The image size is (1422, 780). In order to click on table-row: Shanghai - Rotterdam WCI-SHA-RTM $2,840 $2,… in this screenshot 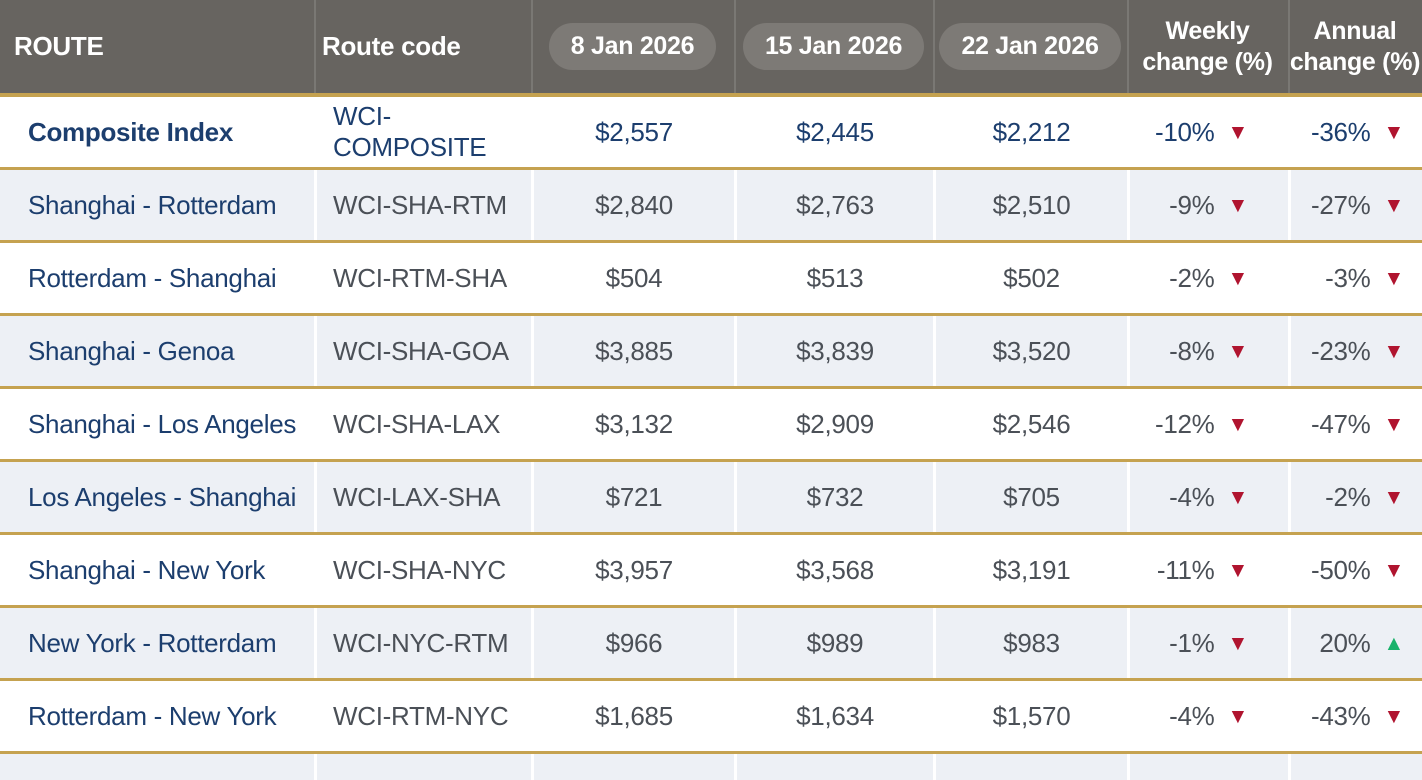, I will do `click(711, 206)`.